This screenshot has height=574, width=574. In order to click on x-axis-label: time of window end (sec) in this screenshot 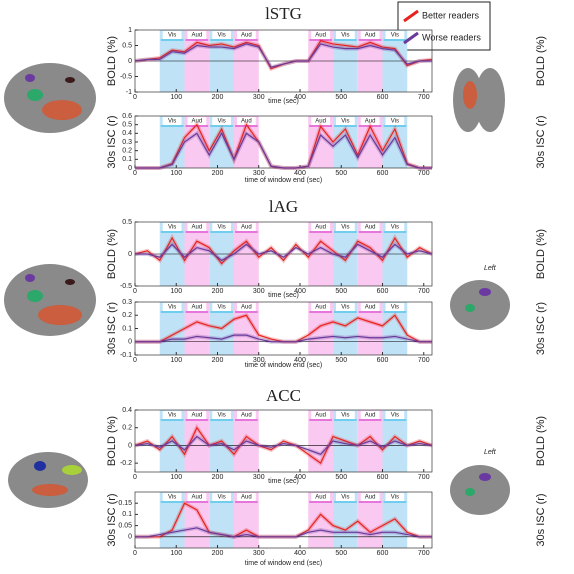, I will do `click(283, 563)`.